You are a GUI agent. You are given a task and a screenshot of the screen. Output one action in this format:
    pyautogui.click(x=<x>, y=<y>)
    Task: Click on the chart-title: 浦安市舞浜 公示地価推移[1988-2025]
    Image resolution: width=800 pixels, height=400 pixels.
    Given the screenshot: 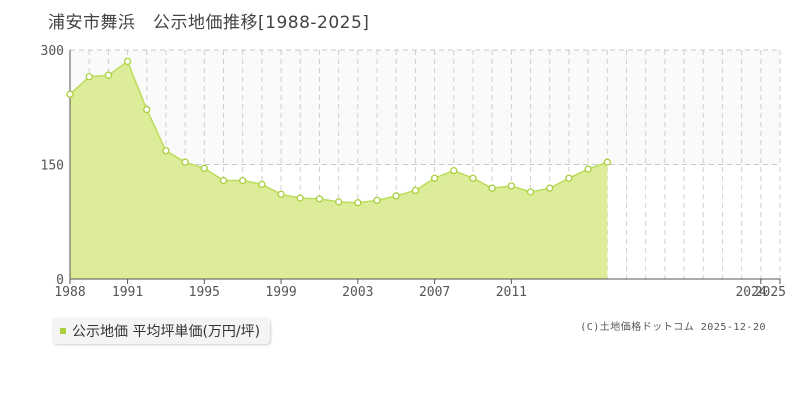 What is the action you would take?
    pyautogui.click(x=209, y=23)
    